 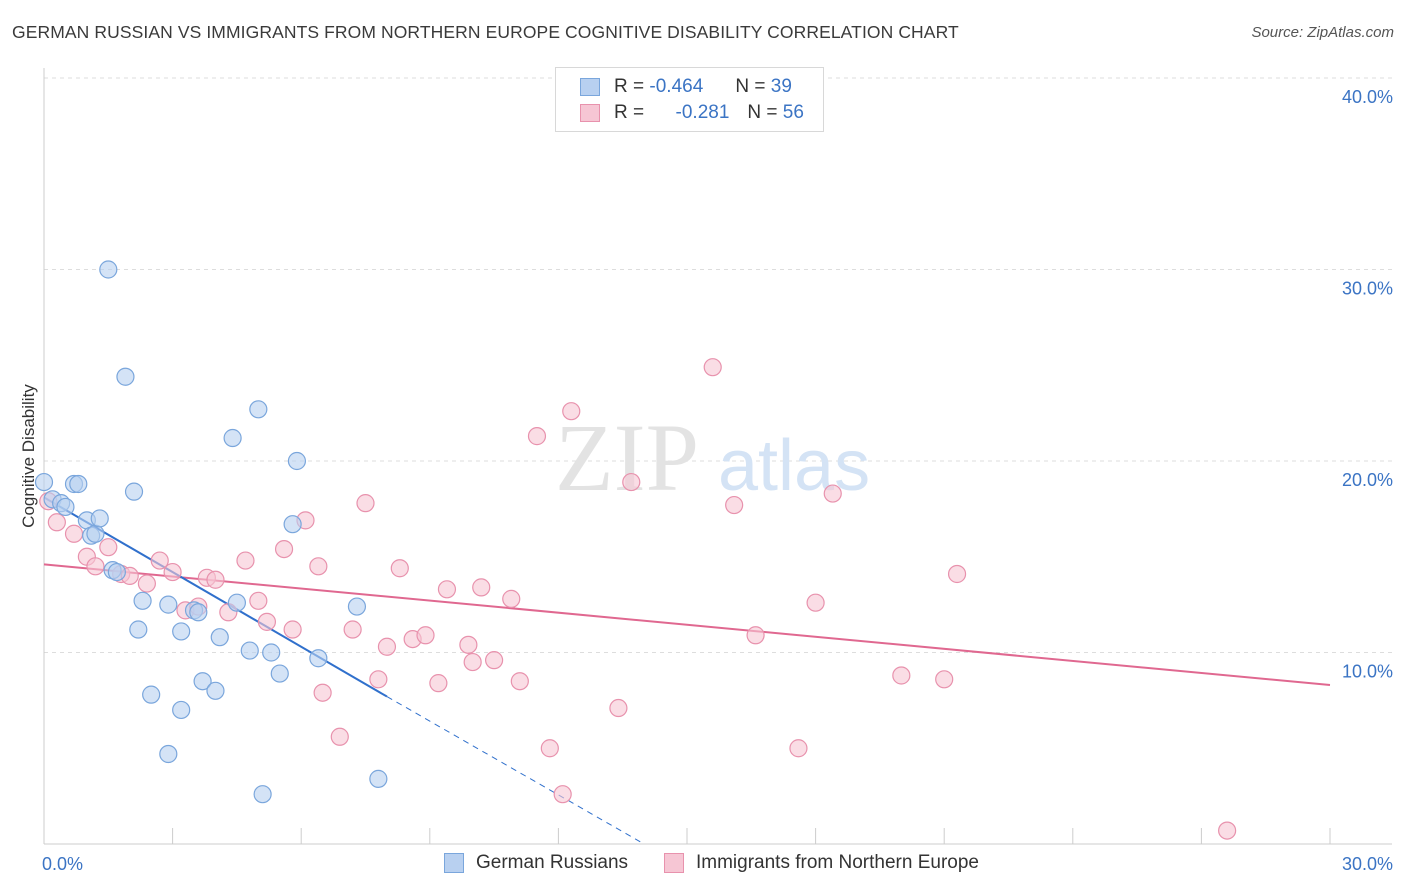 What do you see at coordinates (536, 863) in the screenshot?
I see `legend-item-german-russians: German Russians` at bounding box center [536, 863].